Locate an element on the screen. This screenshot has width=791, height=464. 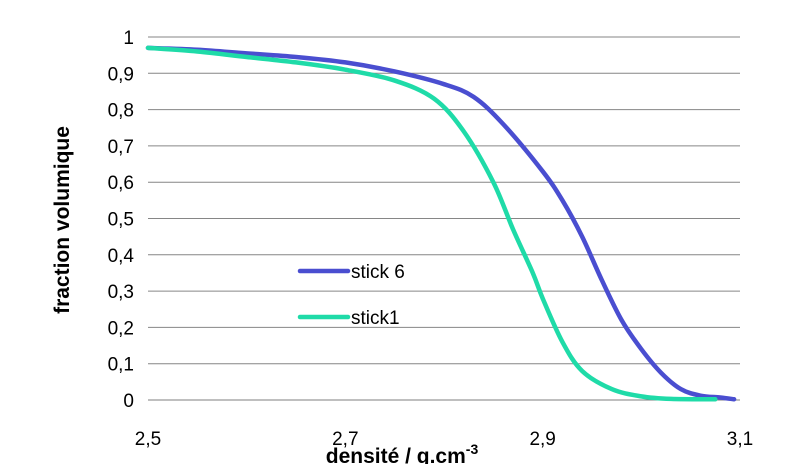
y-tick-label: 0,8 is located at coordinates (121, 111).